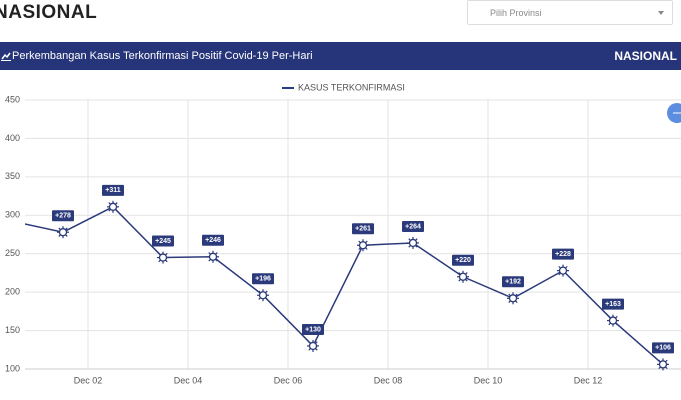 The height and width of the screenshot is (400, 681). I want to click on chart-icon, so click(6, 56).